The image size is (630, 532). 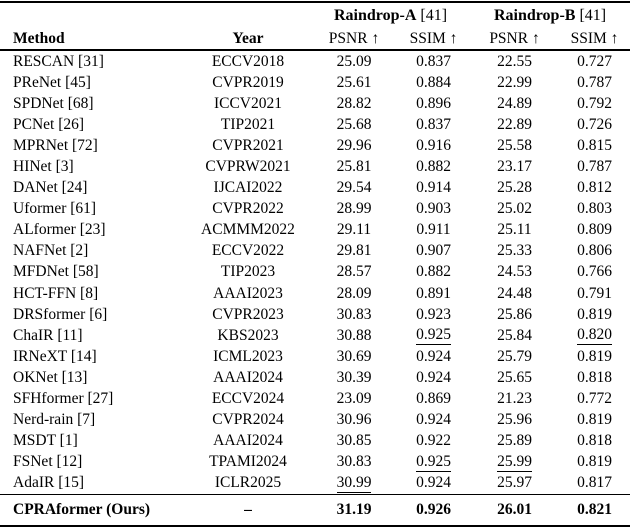 I want to click on method-cell: Nerd-rain [7], so click(x=54, y=420).